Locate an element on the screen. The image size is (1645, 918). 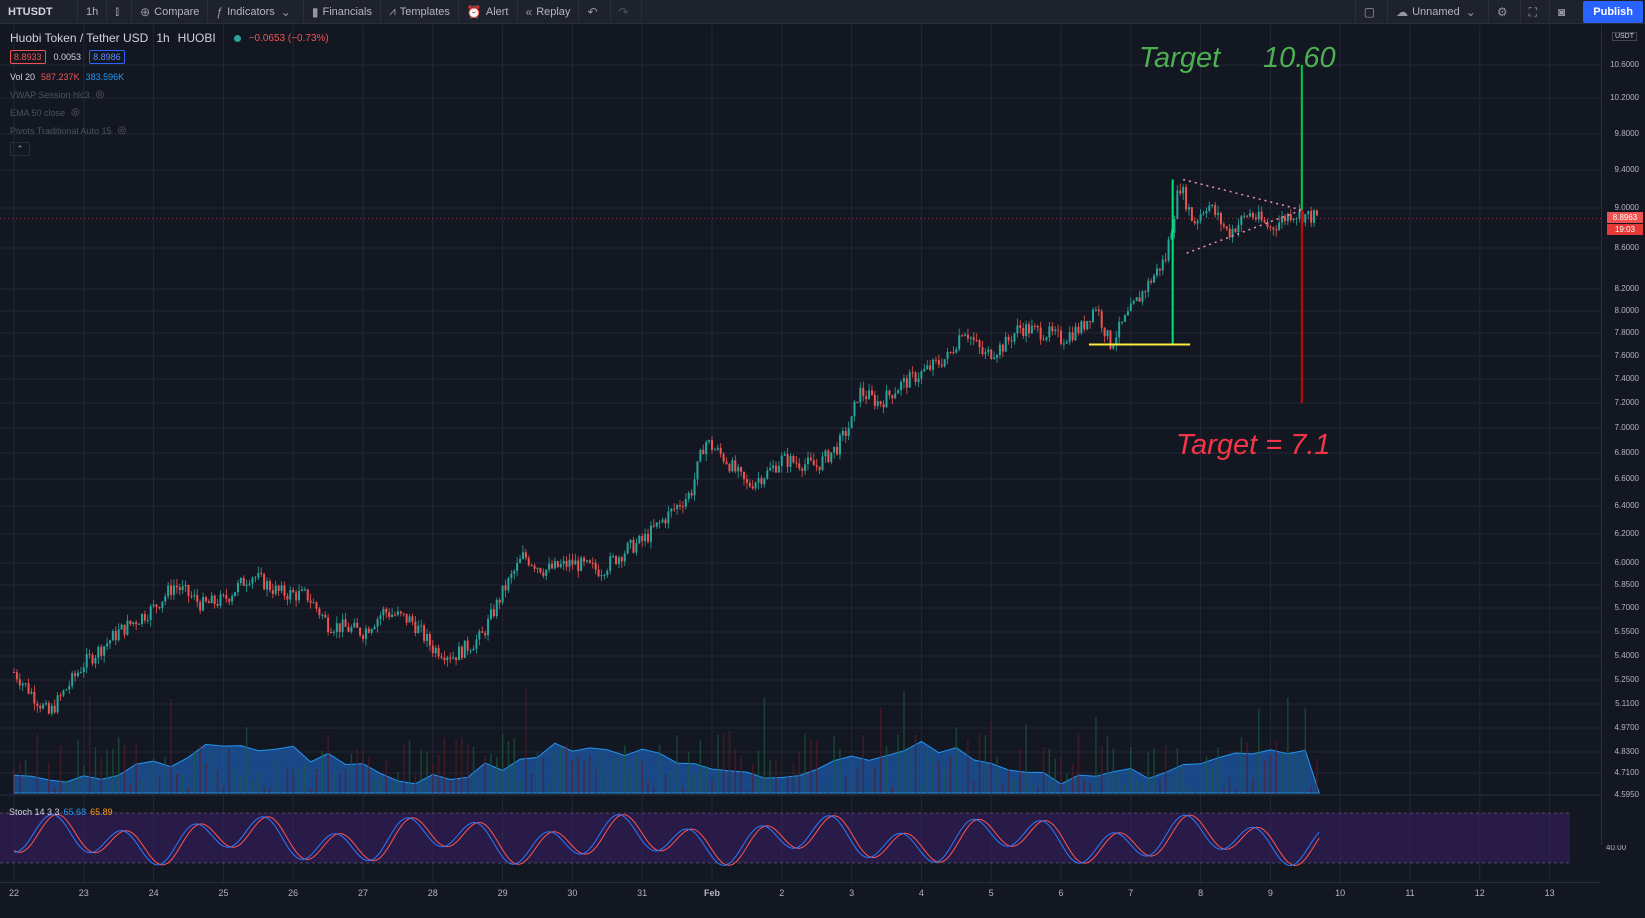
settings-button: ⚙ is located at coordinates (1503, 12).